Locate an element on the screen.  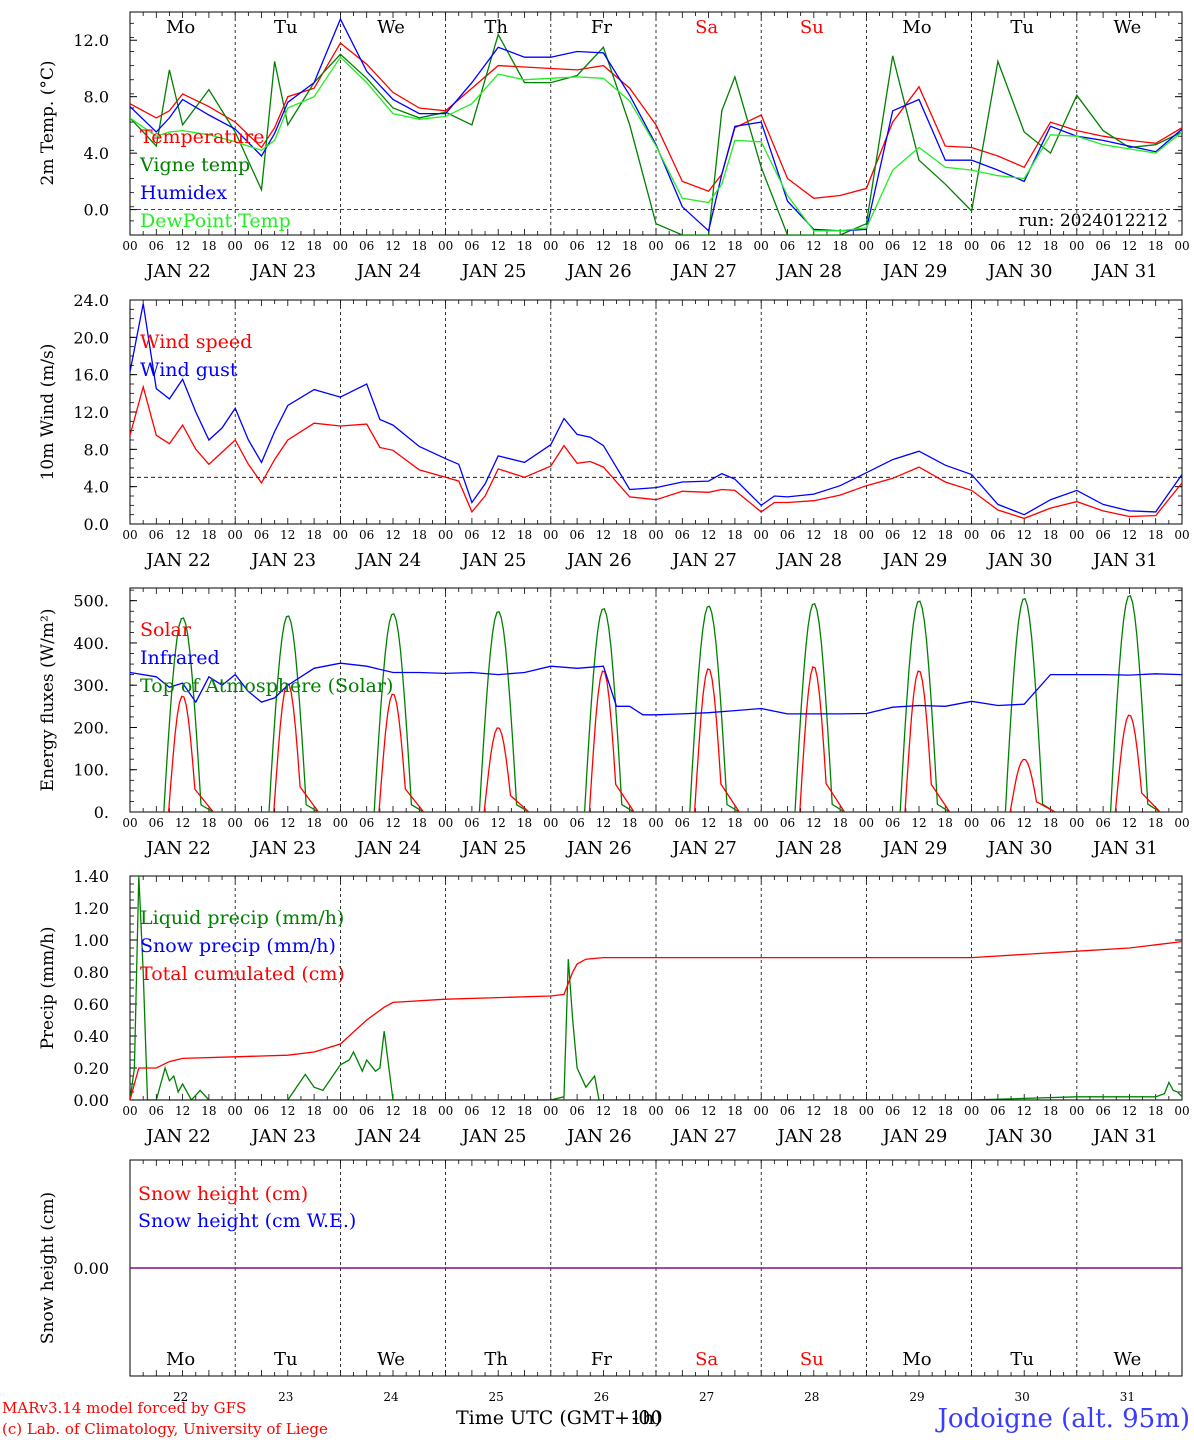
day-number: 28 is located at coordinates (811, 1397).